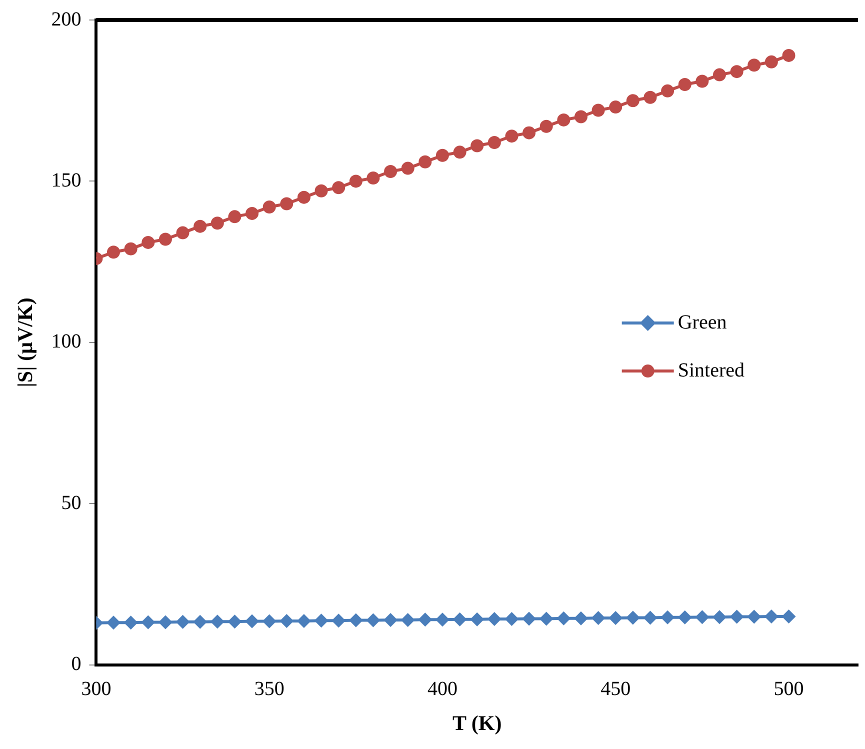  Describe the element at coordinates (71, 503) in the screenshot. I see `y-tick-label: 50` at that location.